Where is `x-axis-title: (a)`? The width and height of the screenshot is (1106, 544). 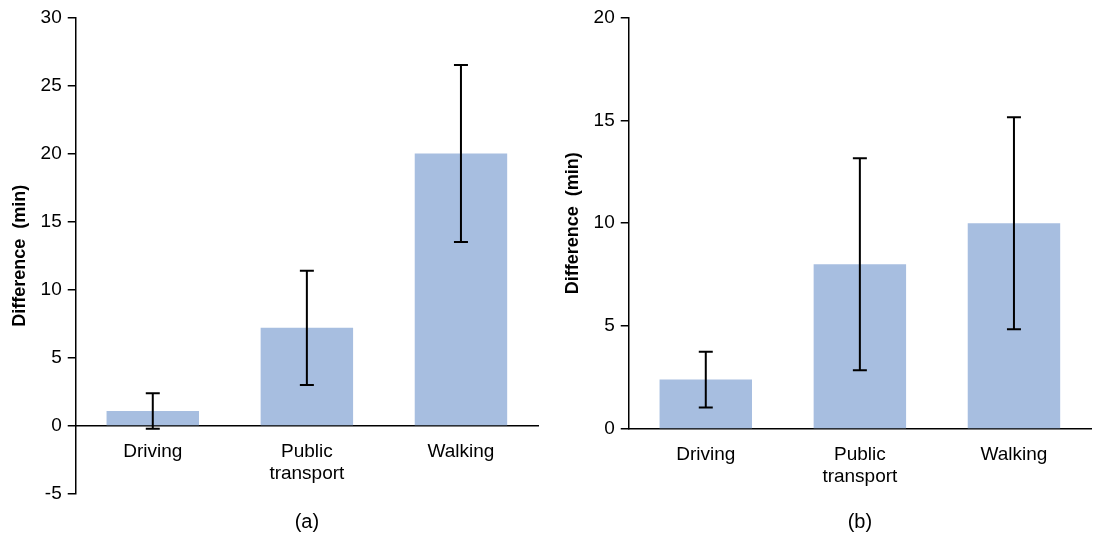 x-axis-title: (a) is located at coordinates (307, 520).